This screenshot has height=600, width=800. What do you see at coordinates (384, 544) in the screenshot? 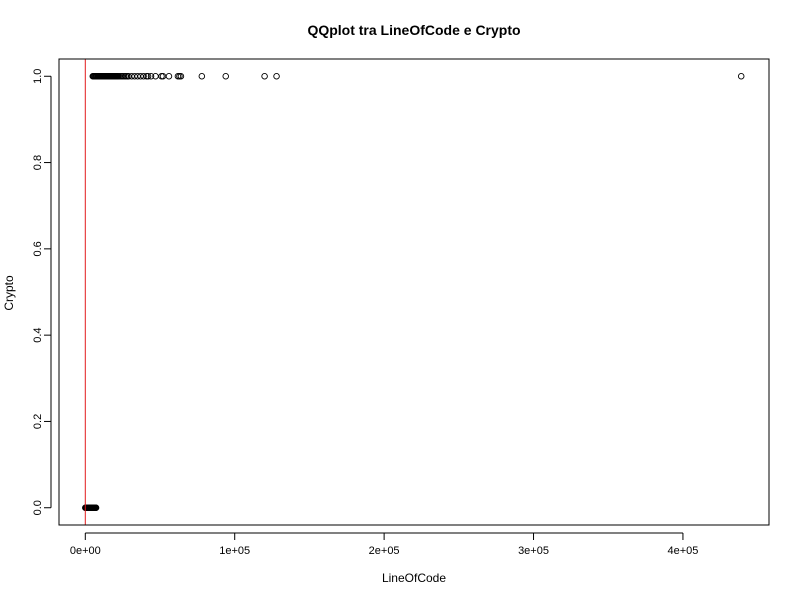
I see `x-axis: 0e+00 1e+05 2e+05 3e+05 4e+05` at bounding box center [384, 544].